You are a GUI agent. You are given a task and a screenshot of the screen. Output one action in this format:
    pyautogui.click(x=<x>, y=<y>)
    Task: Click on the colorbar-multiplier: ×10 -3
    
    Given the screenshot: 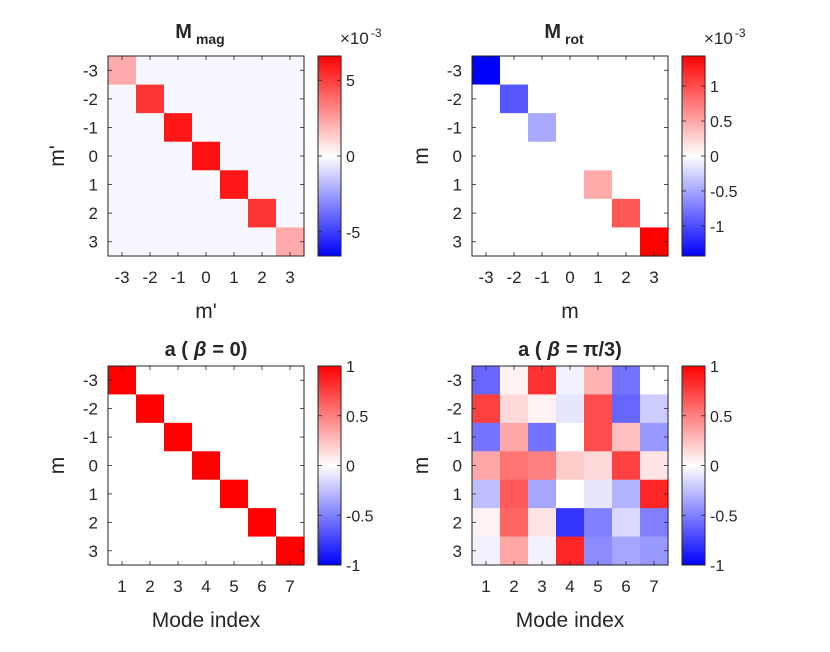 What is the action you would take?
    pyautogui.click(x=725, y=37)
    